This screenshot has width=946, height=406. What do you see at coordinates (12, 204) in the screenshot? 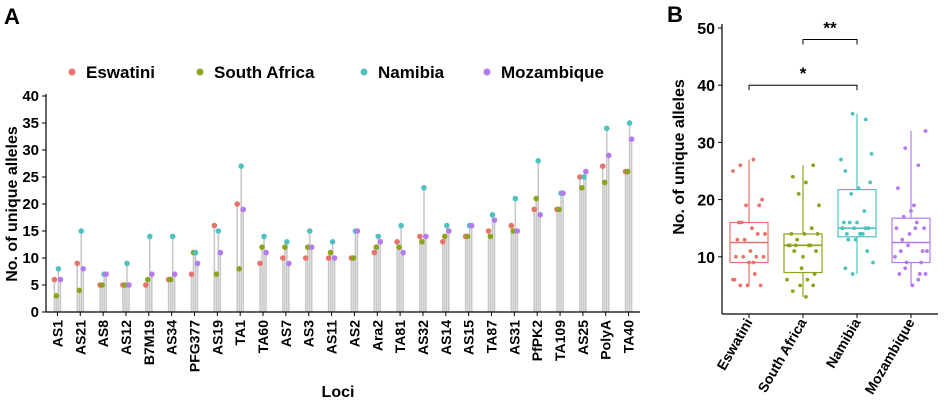
I see `panel-a-y-axis-title: No. of unique alleles` at bounding box center [12, 204].